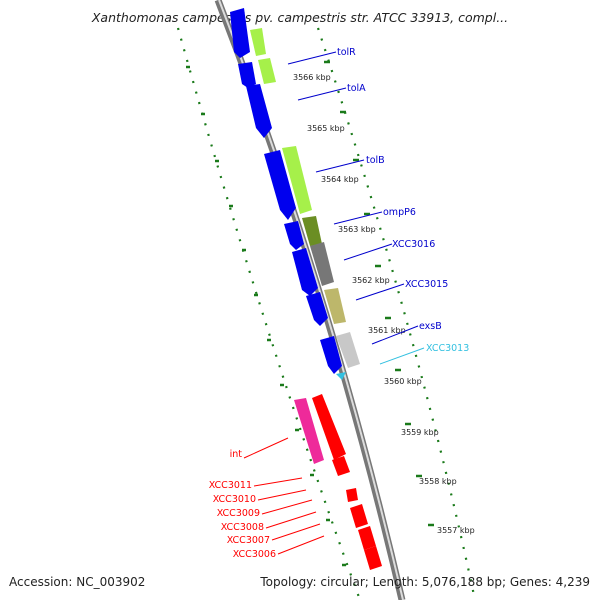 This screenshot has height=600, width=600. I want to click on label-tolB: tolB, so click(375, 160).